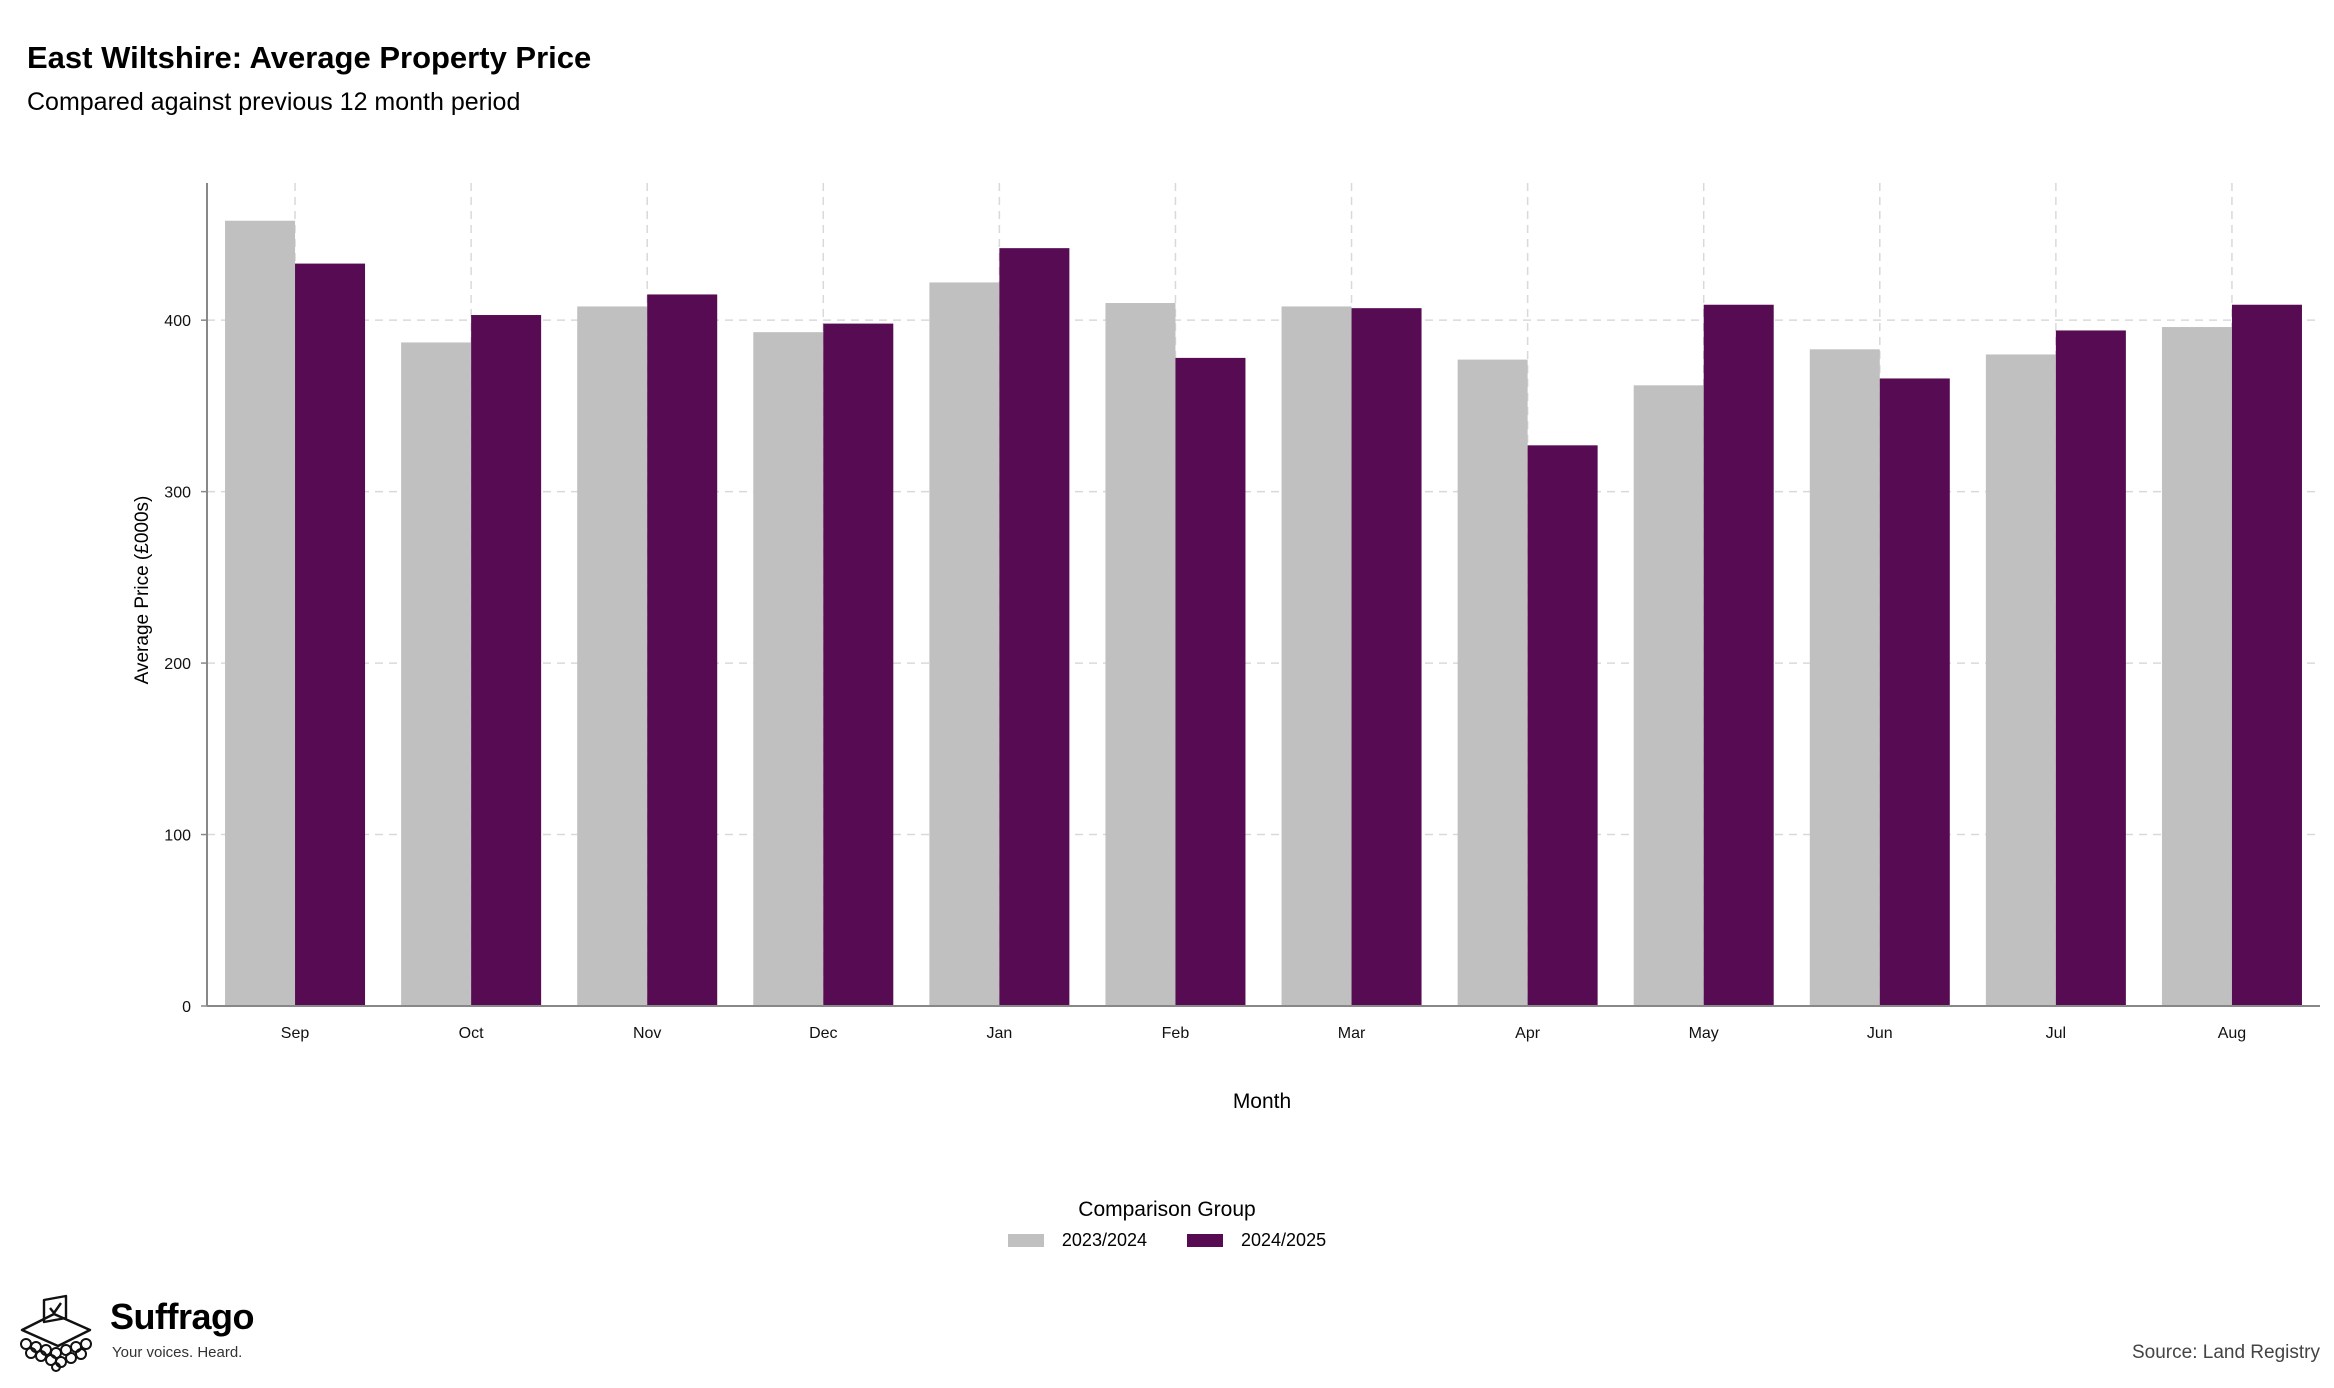 The width and height of the screenshot is (2334, 1388). I want to click on y-tick-label: 400, so click(177, 321).